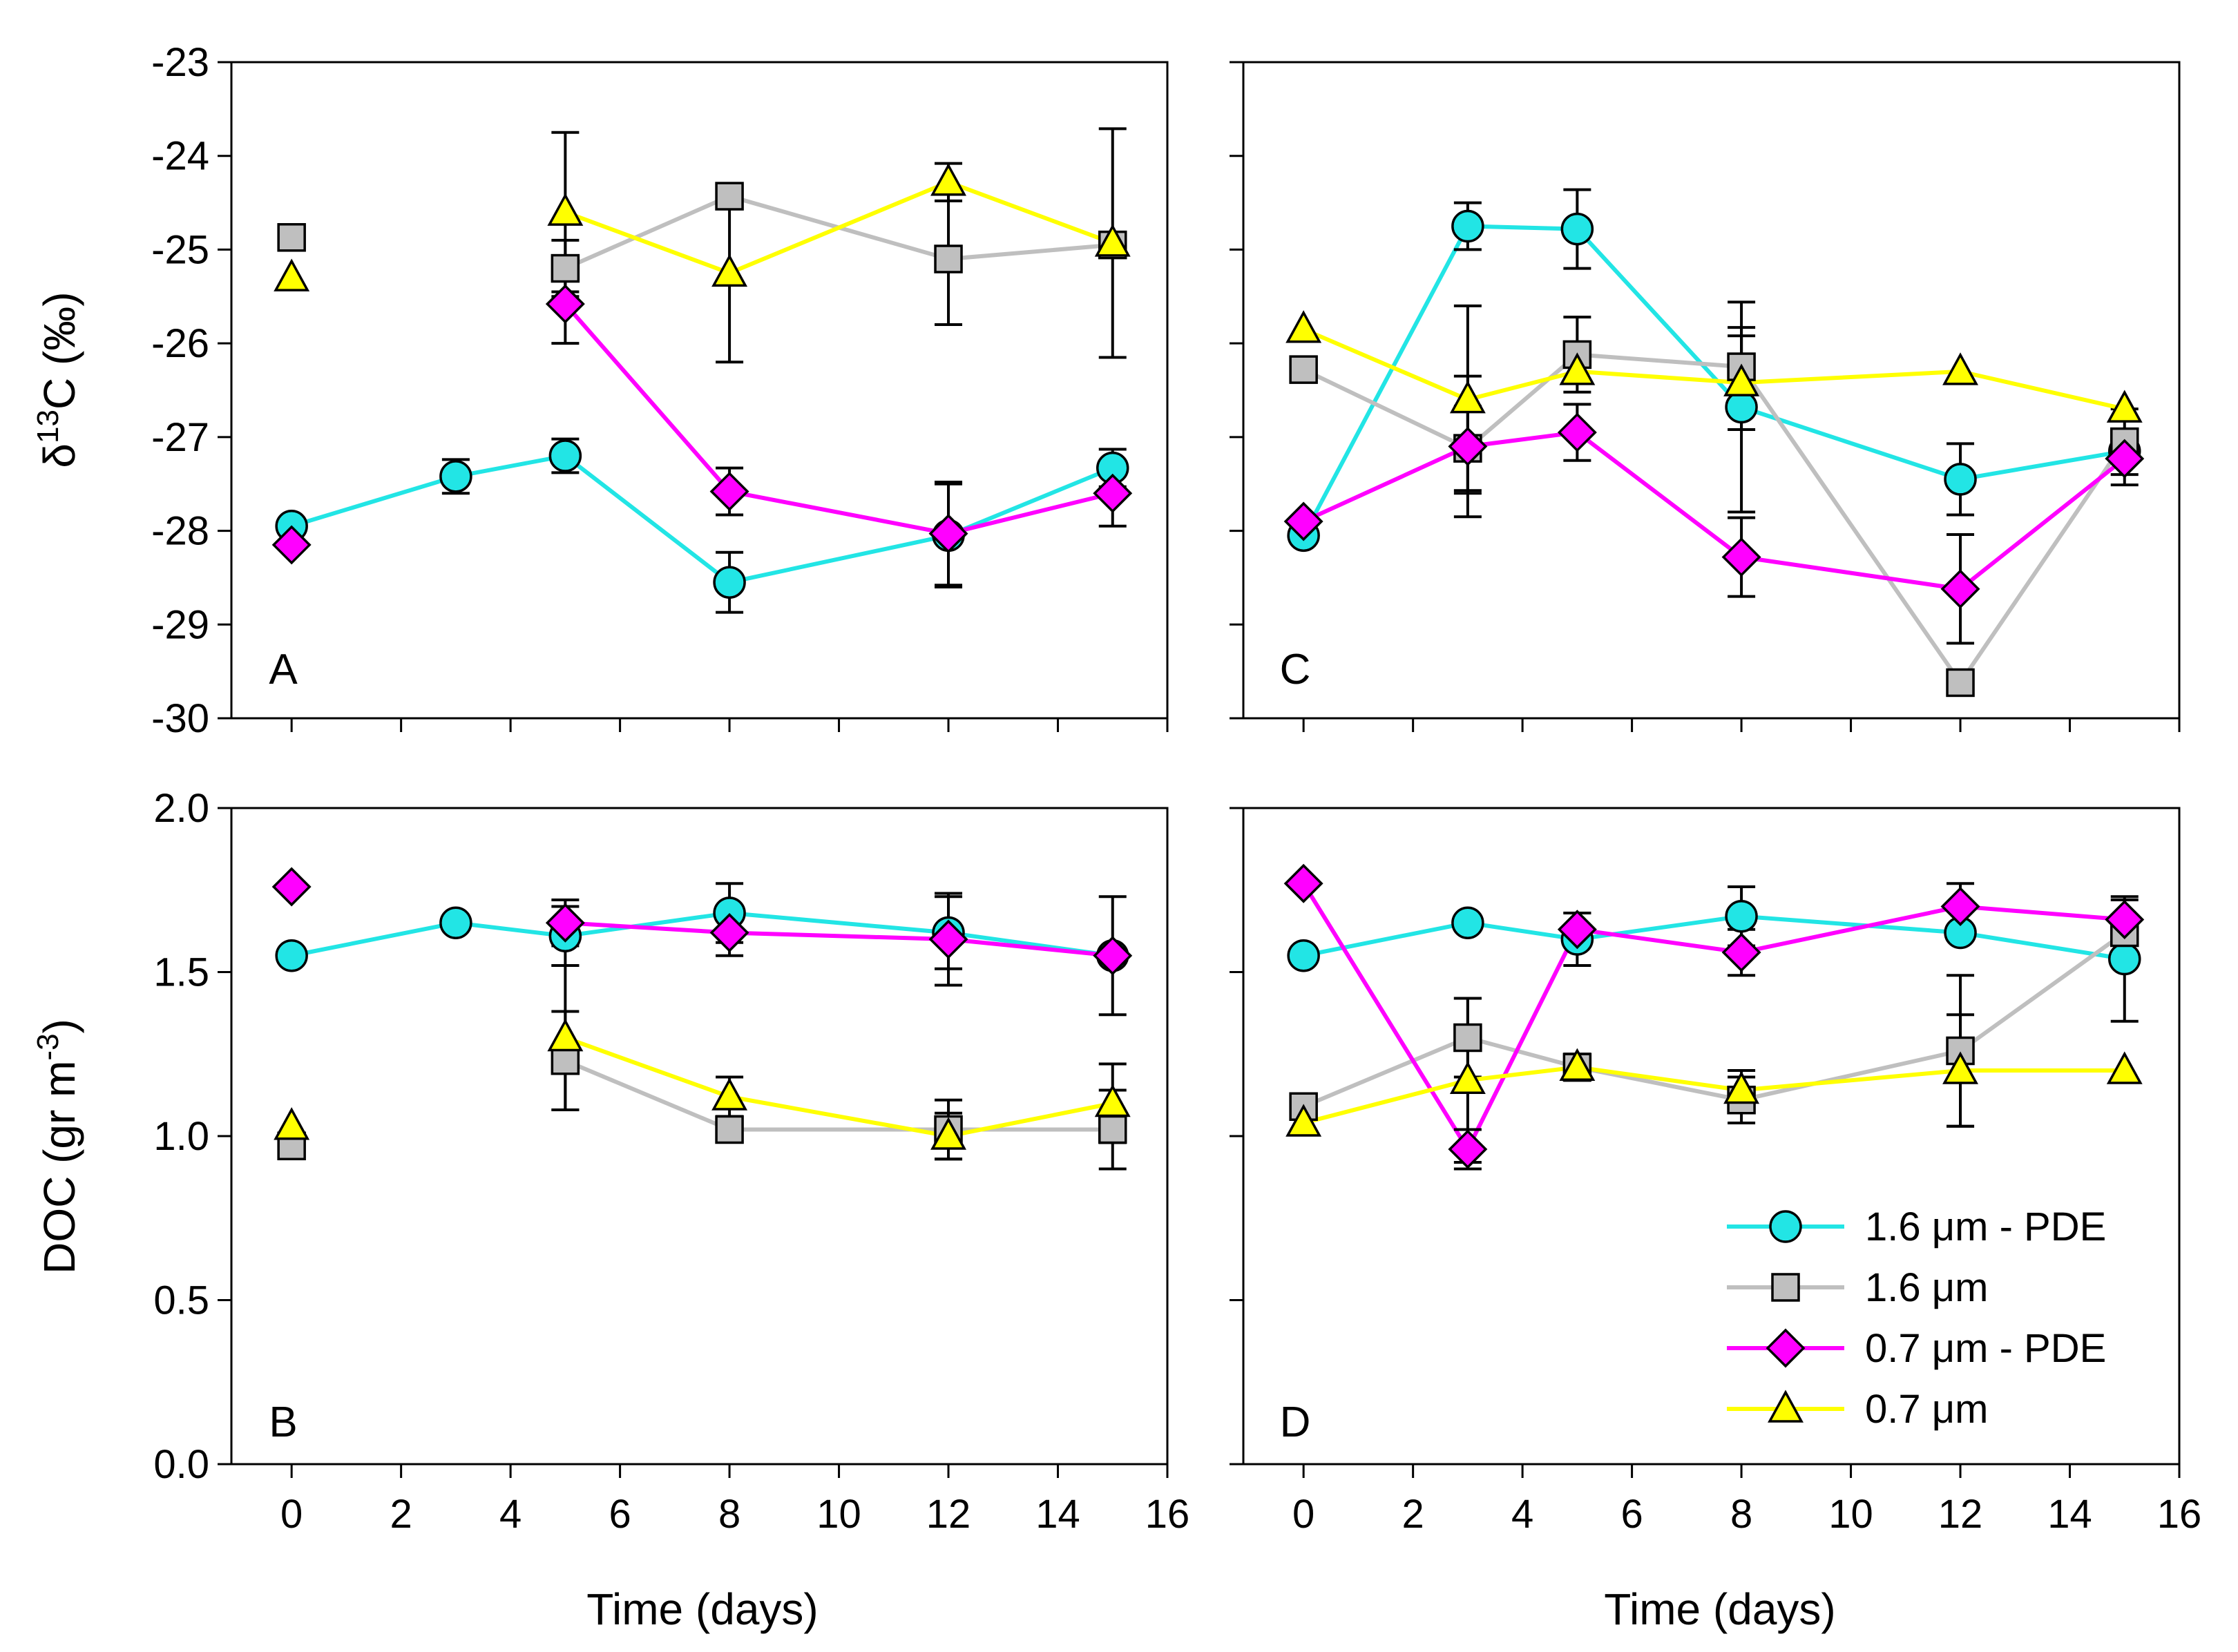 Image resolution: width=2238 pixels, height=1652 pixels. What do you see at coordinates (1295, 669) in the screenshot?
I see `panel-label: C` at bounding box center [1295, 669].